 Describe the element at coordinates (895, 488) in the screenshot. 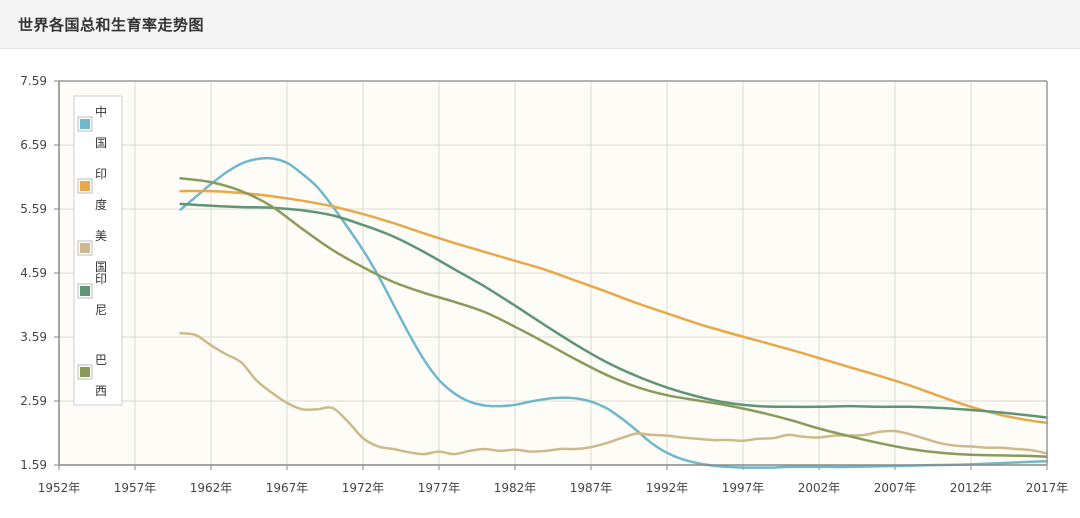

I see `x-tick-label: 2007年` at that location.